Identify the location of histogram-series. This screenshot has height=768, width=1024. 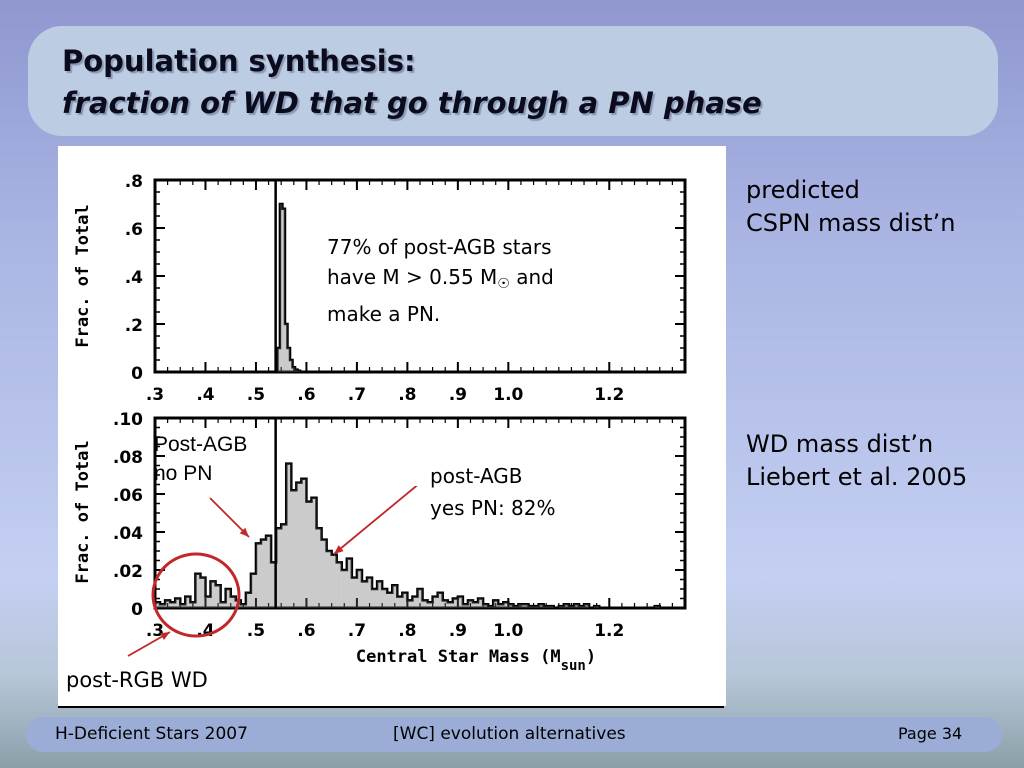
(407, 536).